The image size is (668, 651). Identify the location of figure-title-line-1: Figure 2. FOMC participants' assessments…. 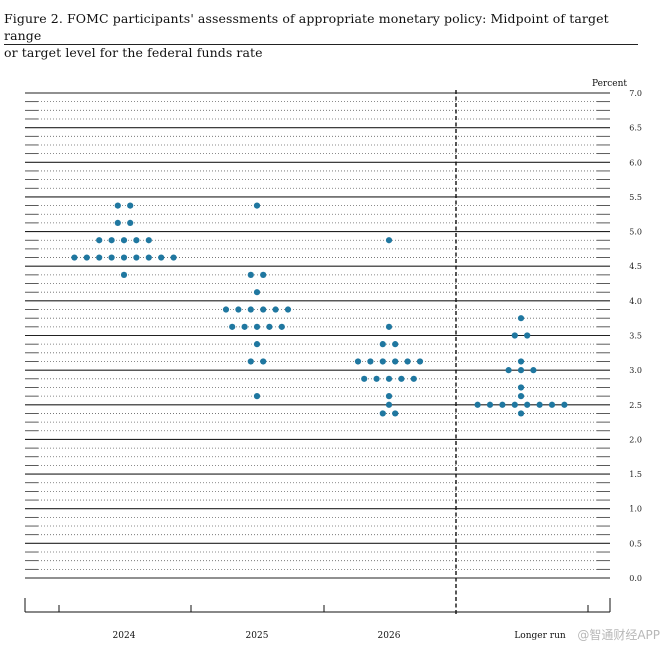
(306, 27).